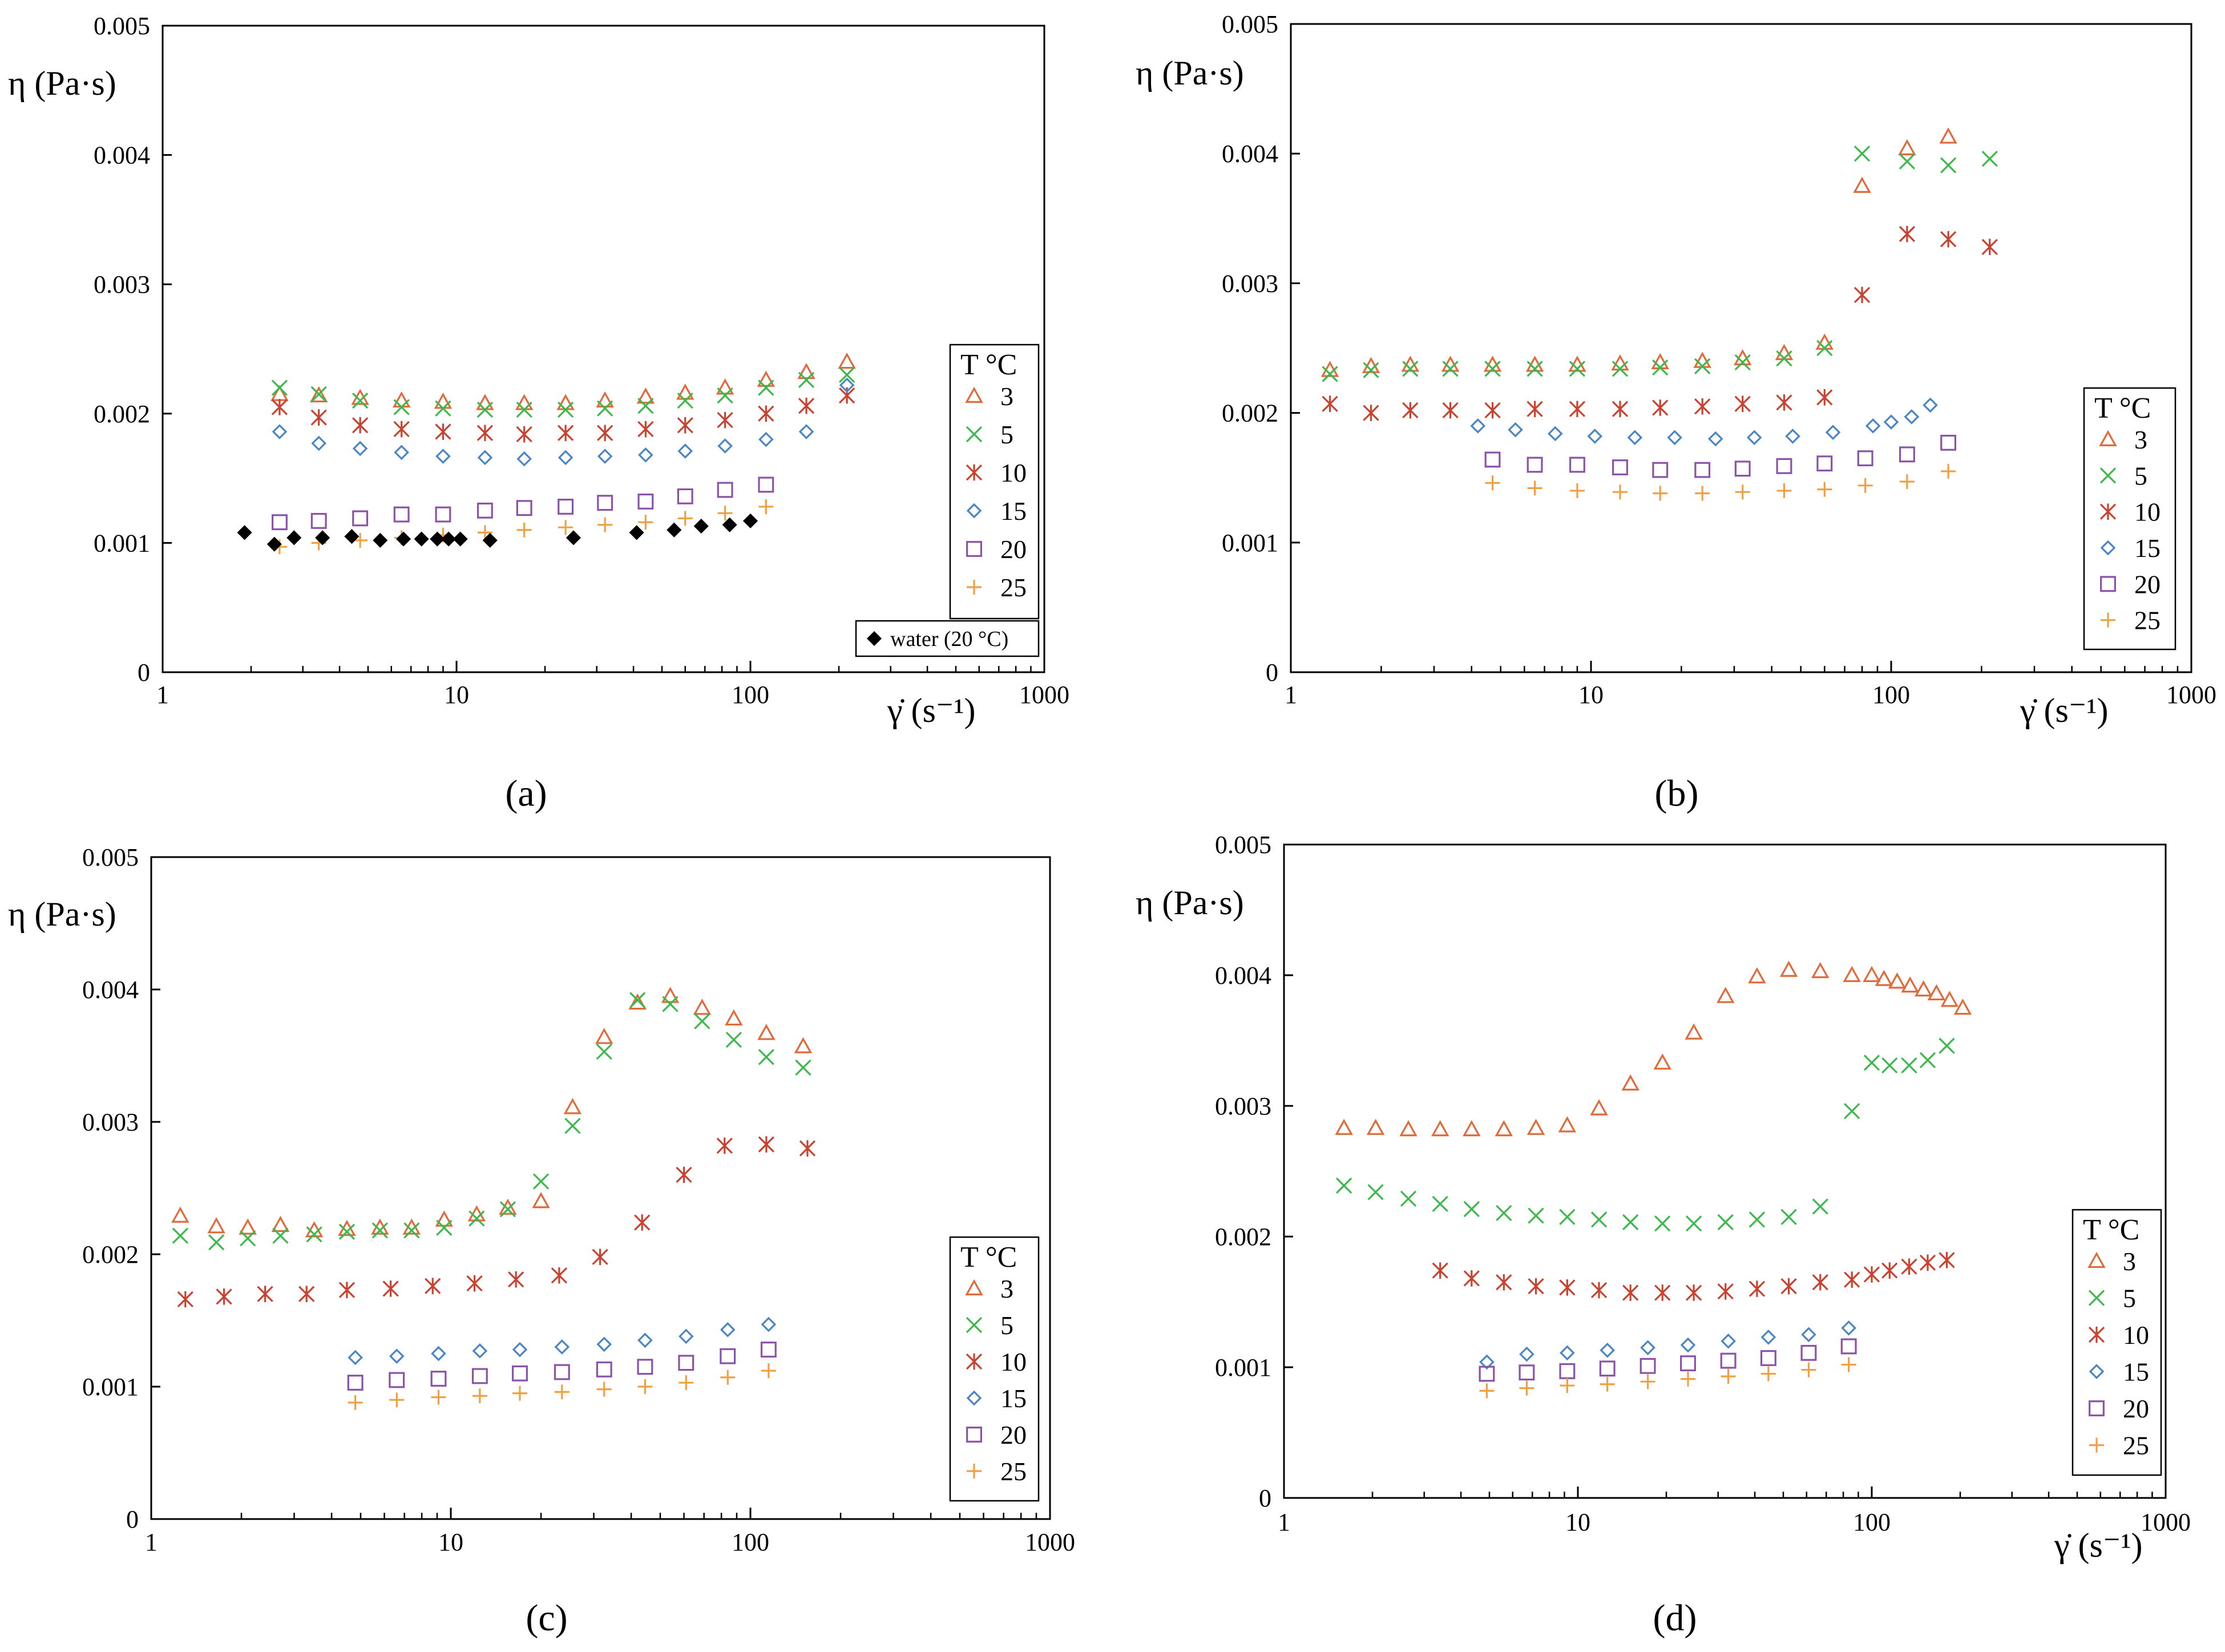 The image size is (2225, 1652). Describe the element at coordinates (2191, 695) in the screenshot. I see `x-tick-label: 1000` at that location.